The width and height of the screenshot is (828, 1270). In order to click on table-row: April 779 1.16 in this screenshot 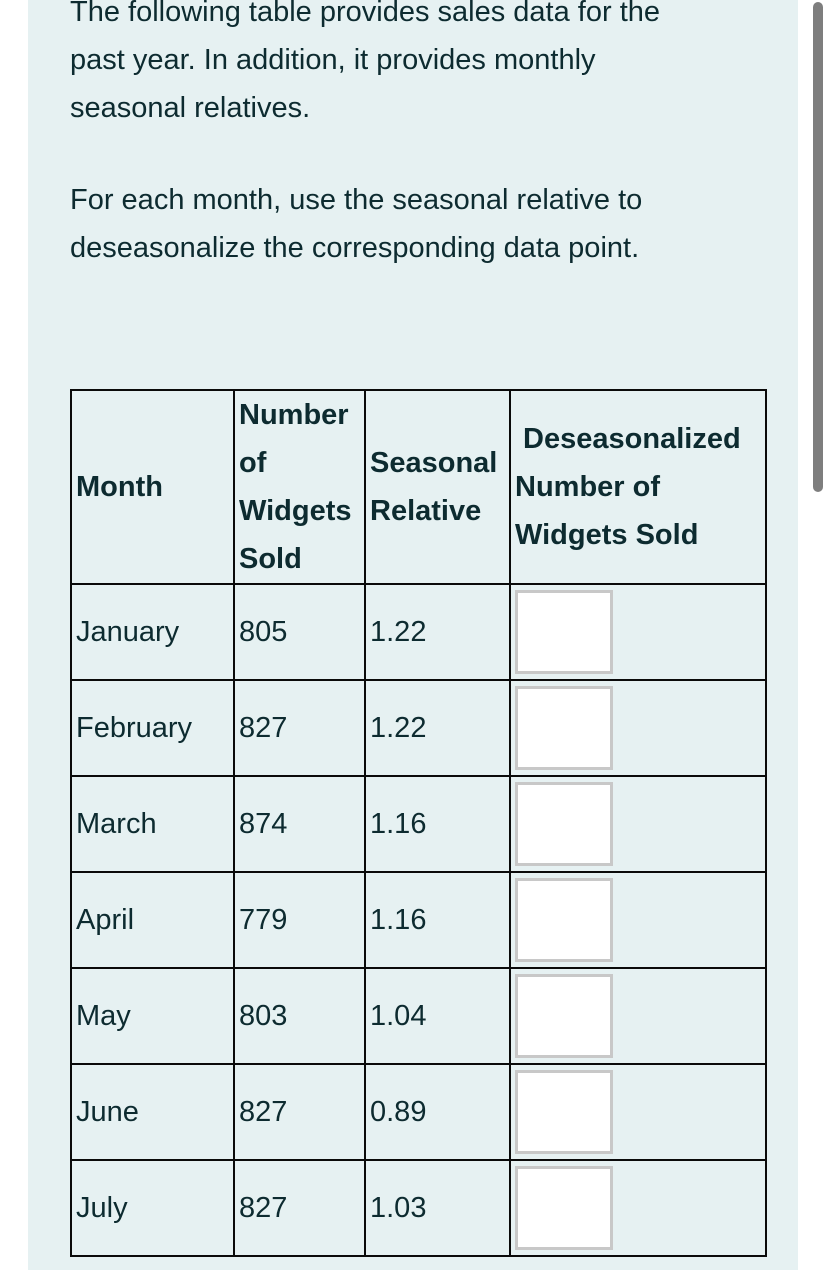, I will do `click(418, 920)`.